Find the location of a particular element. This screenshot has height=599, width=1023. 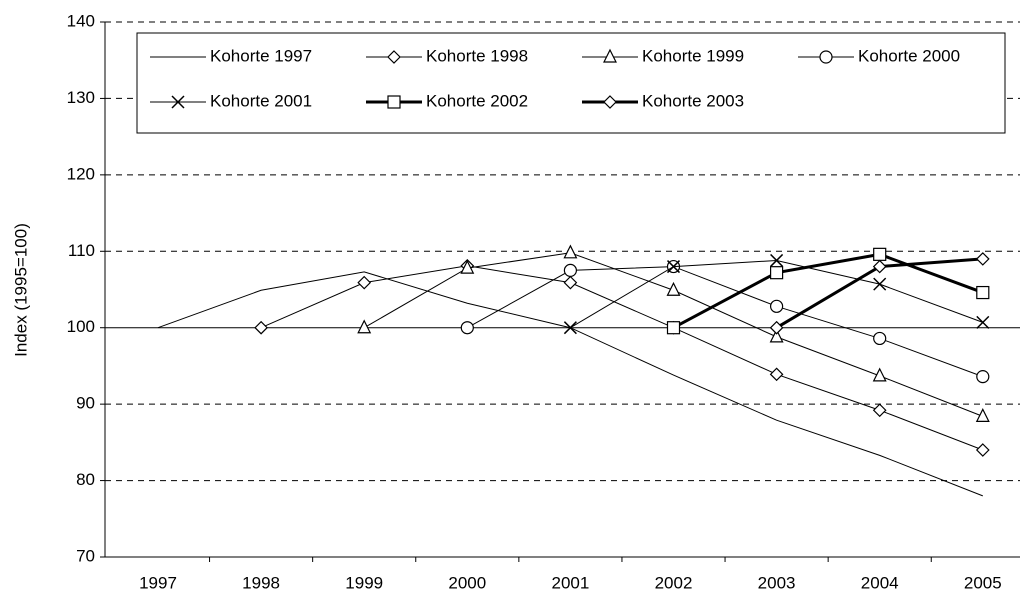

legend-label: Kohorte 2001 is located at coordinates (261, 100).